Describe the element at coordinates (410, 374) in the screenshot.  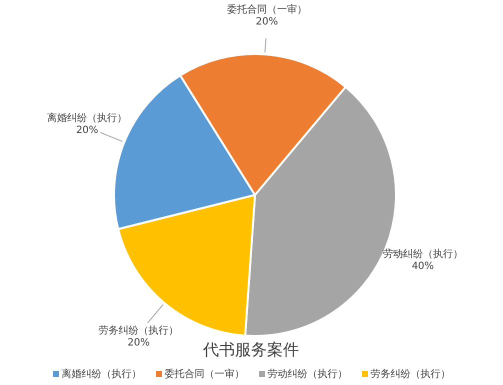
I see `legend-label: 劳务纠纷（执行）` at that location.